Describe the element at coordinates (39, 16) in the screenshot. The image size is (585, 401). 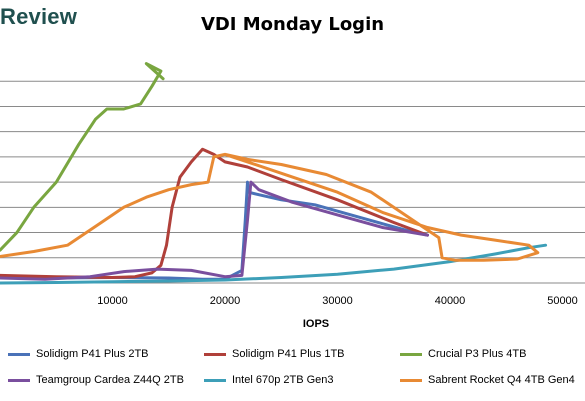
I see `site-logo: Review` at that location.